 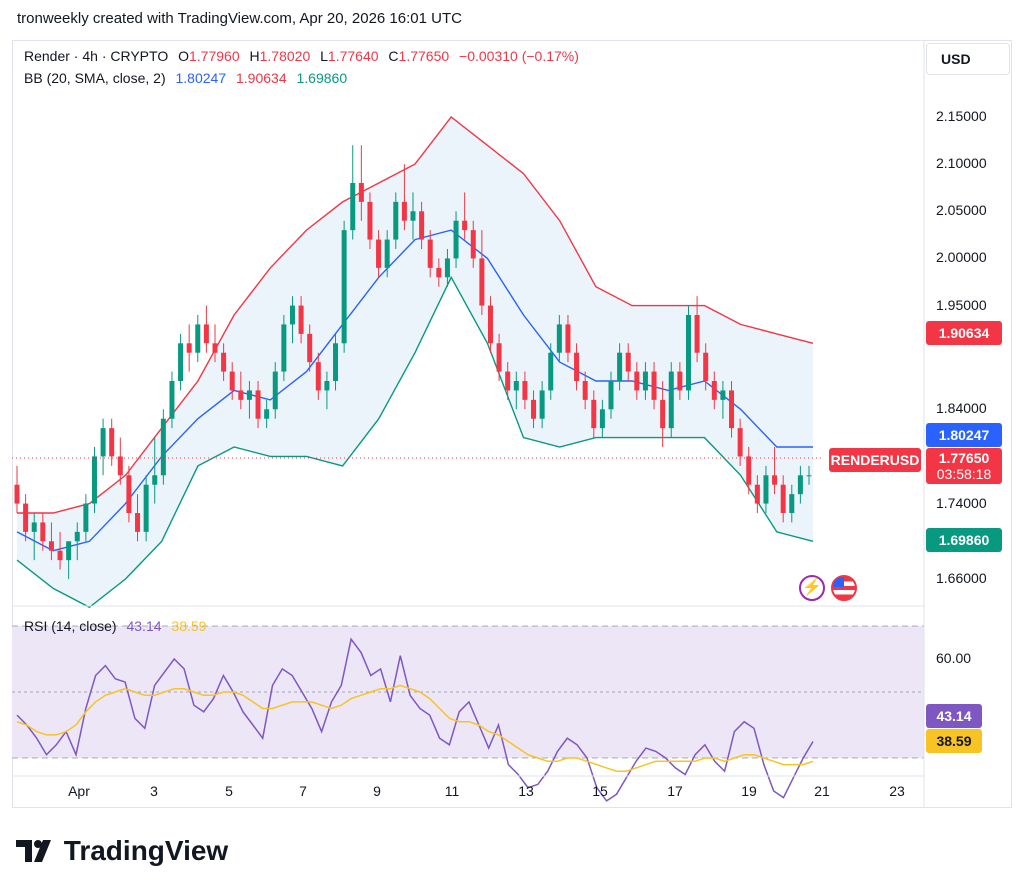 What do you see at coordinates (519, 56) in the screenshot?
I see `change-value: −0.00310 (−0.17%)` at bounding box center [519, 56].